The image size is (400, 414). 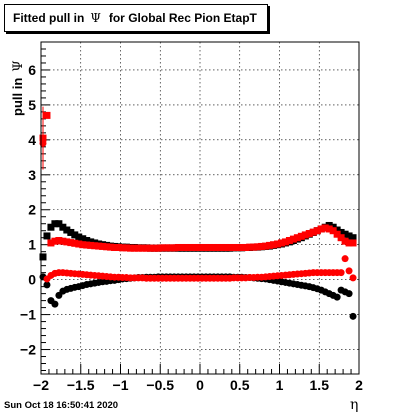 What do you see at coordinates (28, 315) in the screenshot?
I see `y-tick-label: −1` at bounding box center [28, 315].